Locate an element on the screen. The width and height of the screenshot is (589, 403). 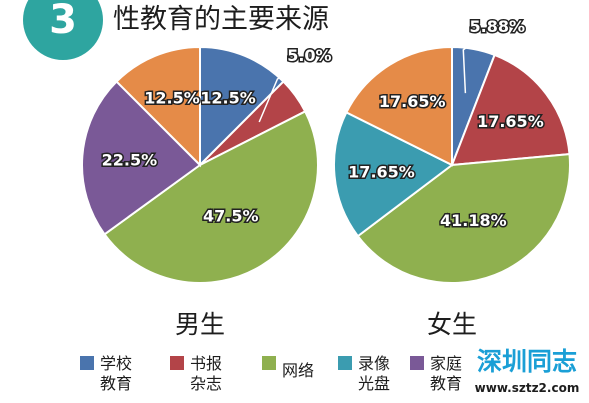
legend-swatch-family is located at coordinates (417, 363).